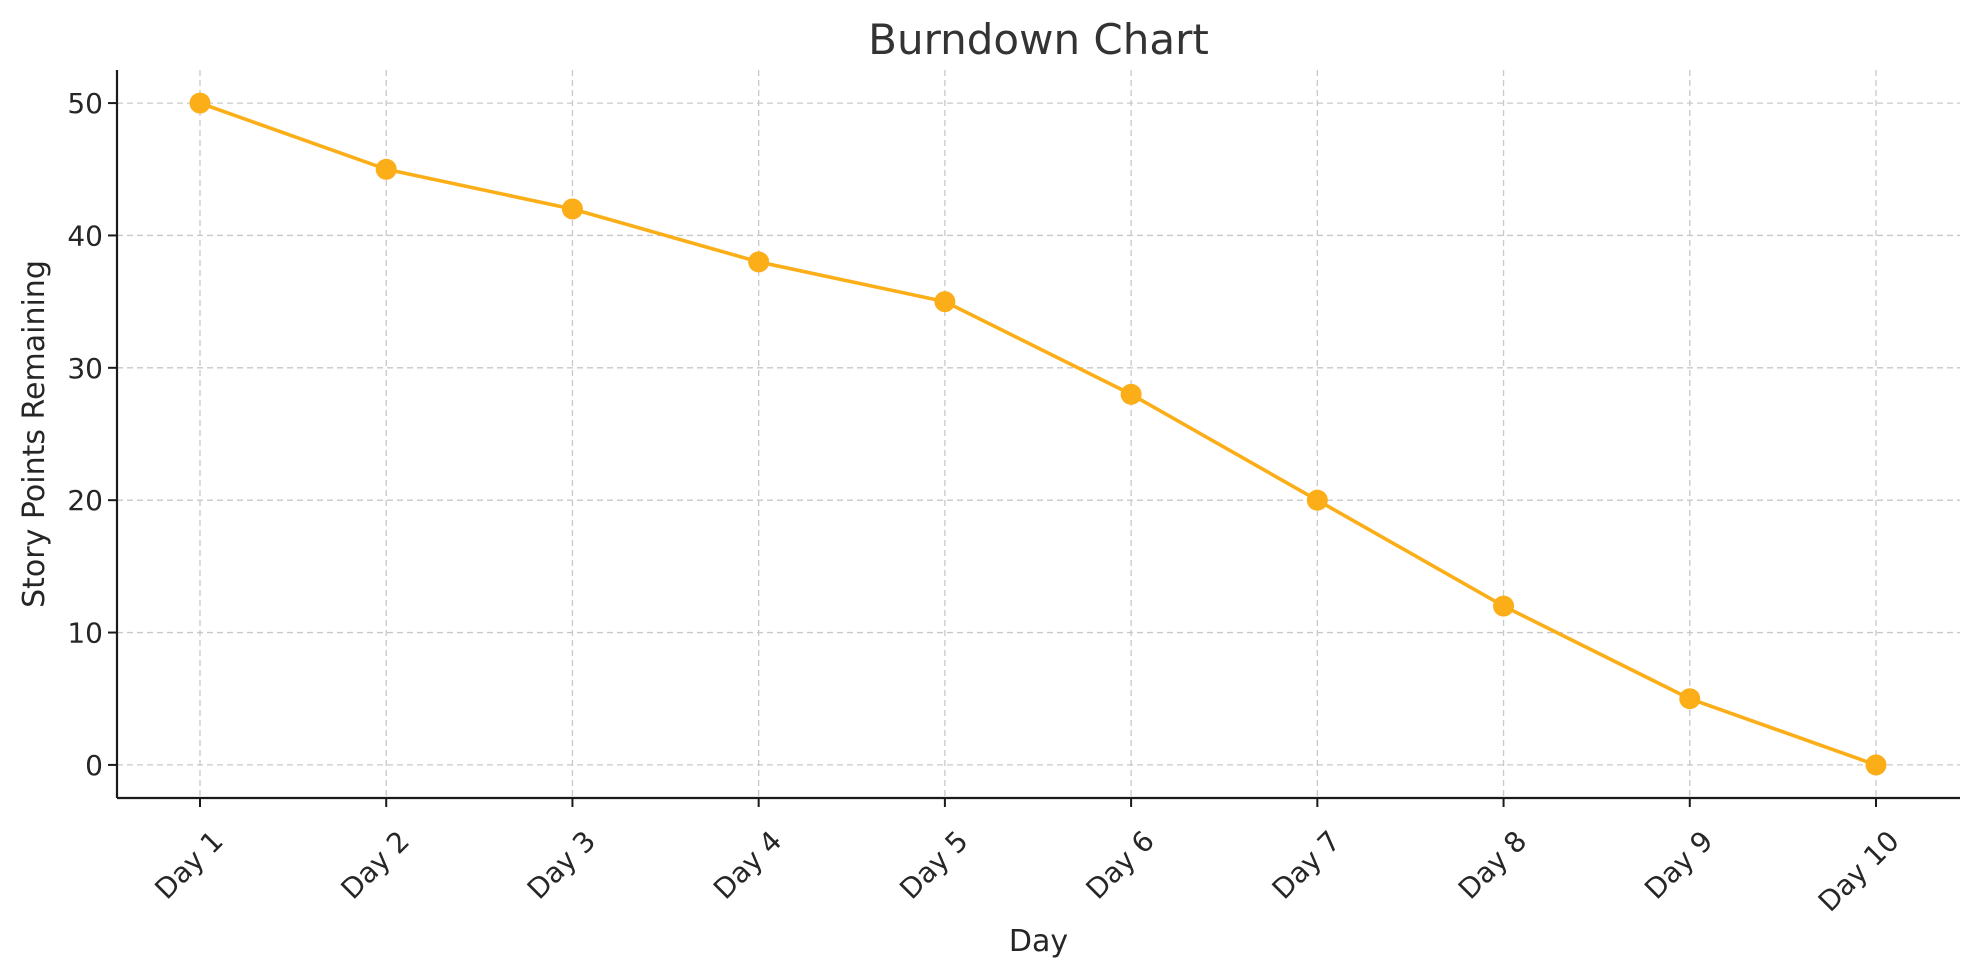 Image resolution: width=1979 pixels, height=980 pixels. I want to click on y-tick-label: 0, so click(94, 765).